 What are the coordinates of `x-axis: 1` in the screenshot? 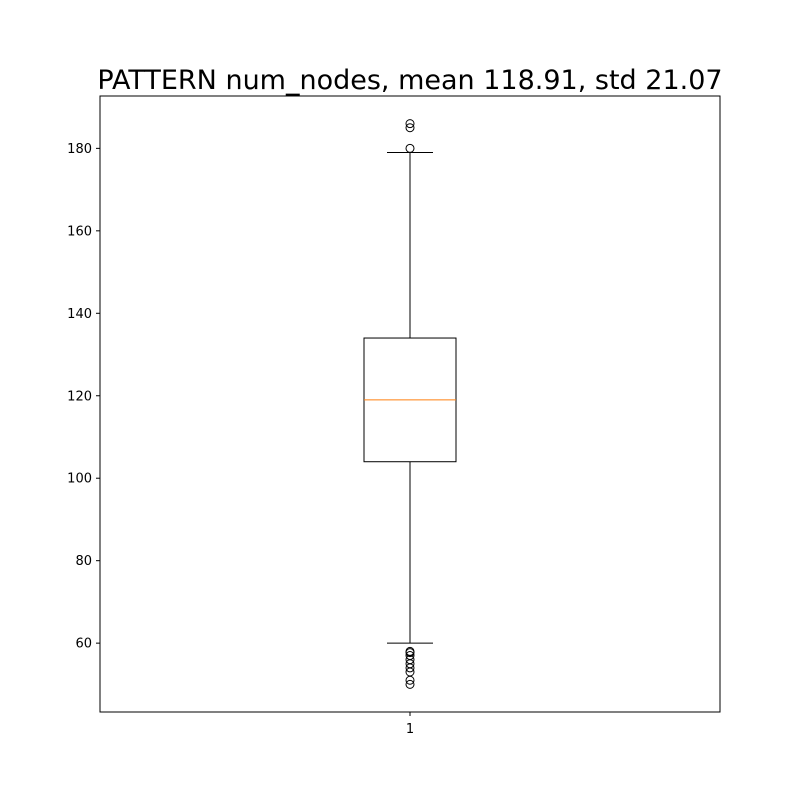 It's located at (410, 724).